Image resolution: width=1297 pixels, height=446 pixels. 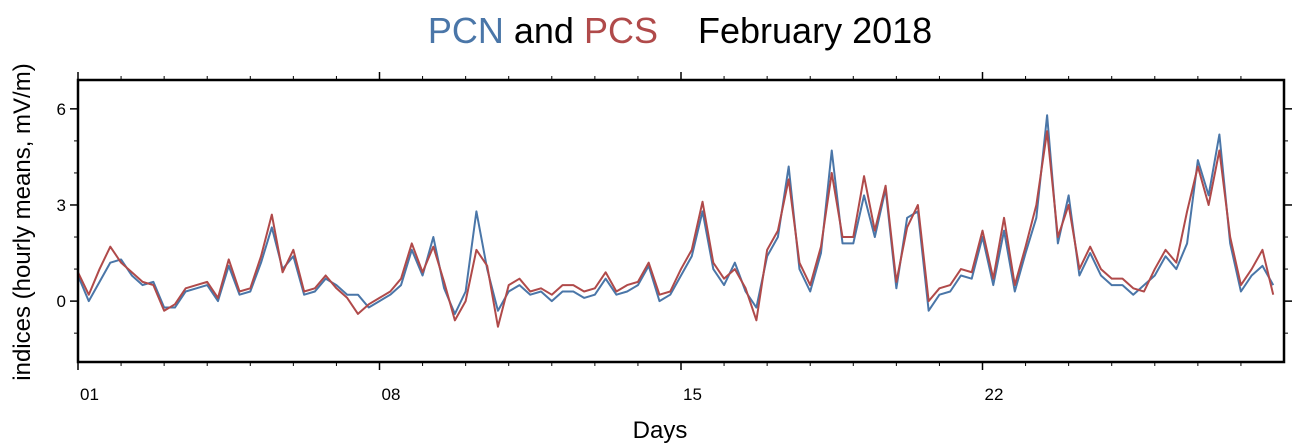 What do you see at coordinates (466, 30) in the screenshot?
I see `title-series-name: PCN` at bounding box center [466, 30].